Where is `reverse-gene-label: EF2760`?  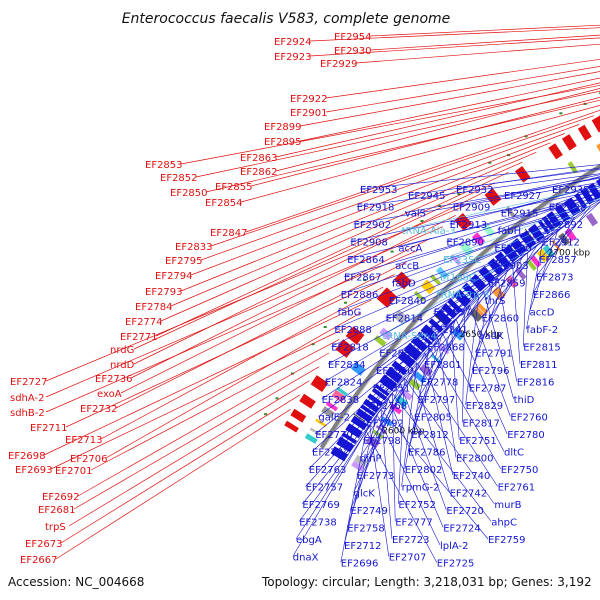
reverse-gene-label: EF2760 is located at coordinates (529, 418).